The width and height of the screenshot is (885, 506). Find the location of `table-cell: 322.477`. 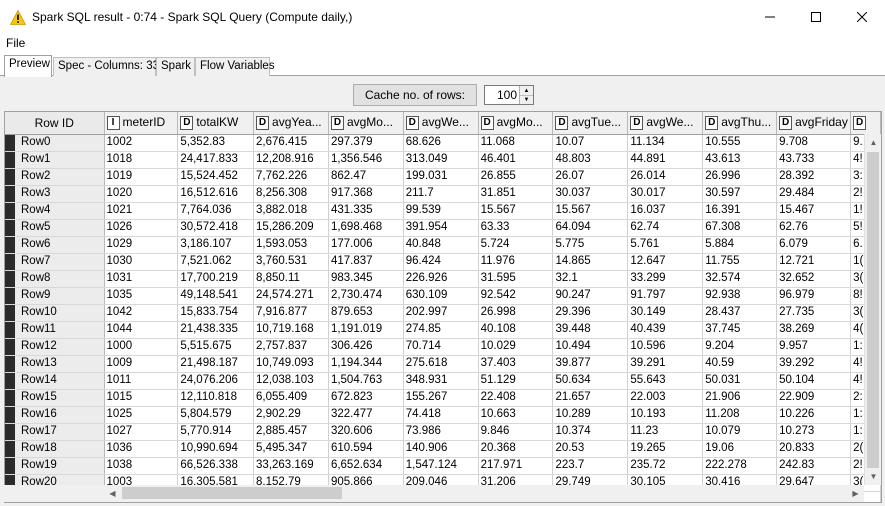

table-cell: 322.477 is located at coordinates (366, 415).